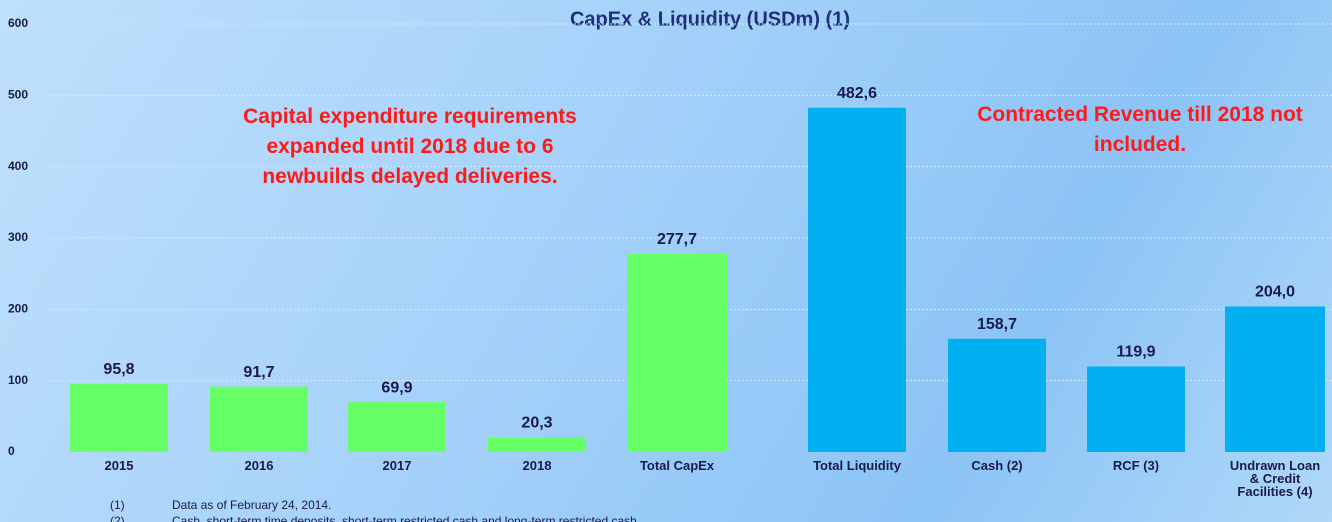 This screenshot has height=522, width=1332. I want to click on y-tick-label: 500, so click(18, 95).